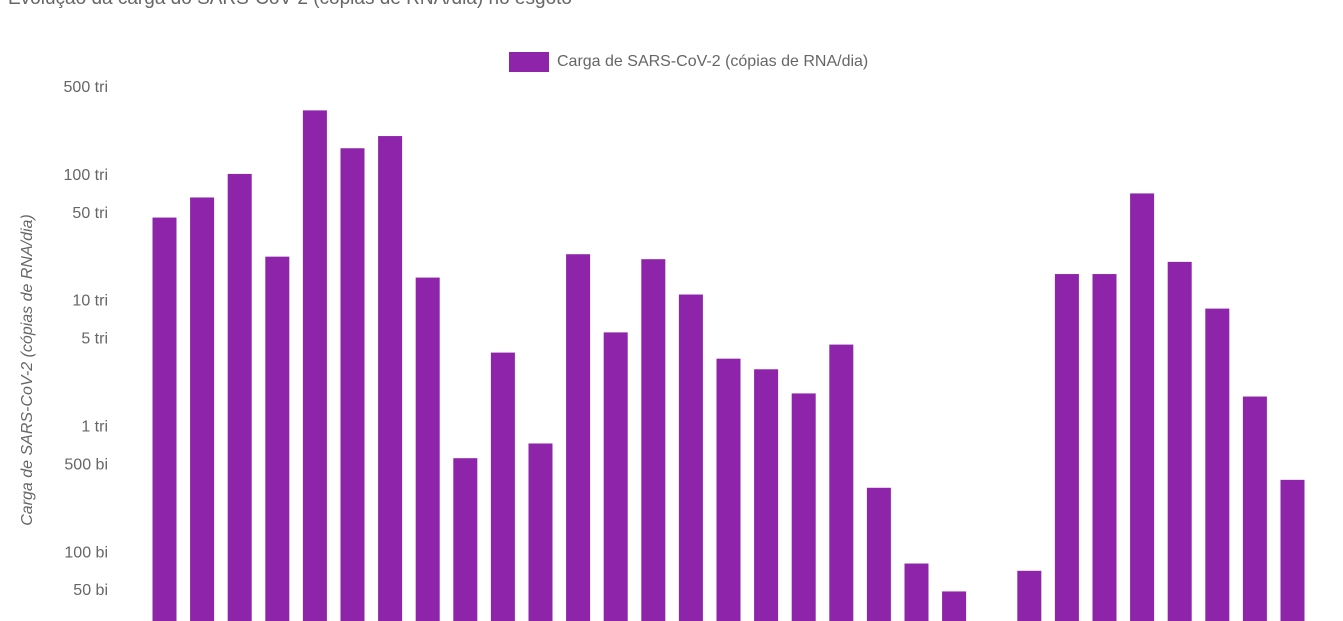 This screenshot has height=621, width=1343. Describe the element at coordinates (90, 213) in the screenshot. I see `y-tick-label: 50 tri` at that location.